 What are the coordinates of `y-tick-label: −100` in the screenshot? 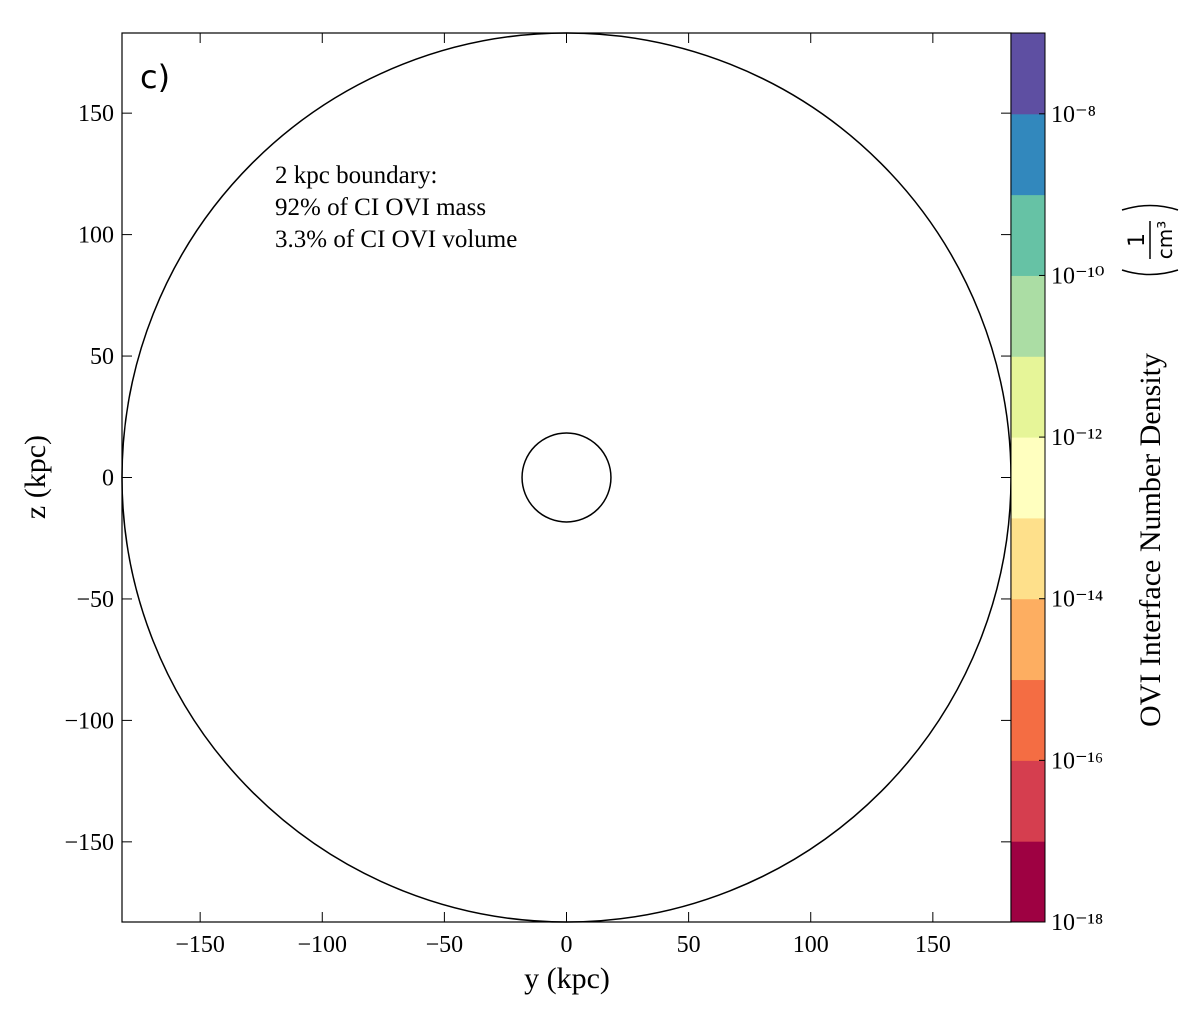 It's located at (89, 721).